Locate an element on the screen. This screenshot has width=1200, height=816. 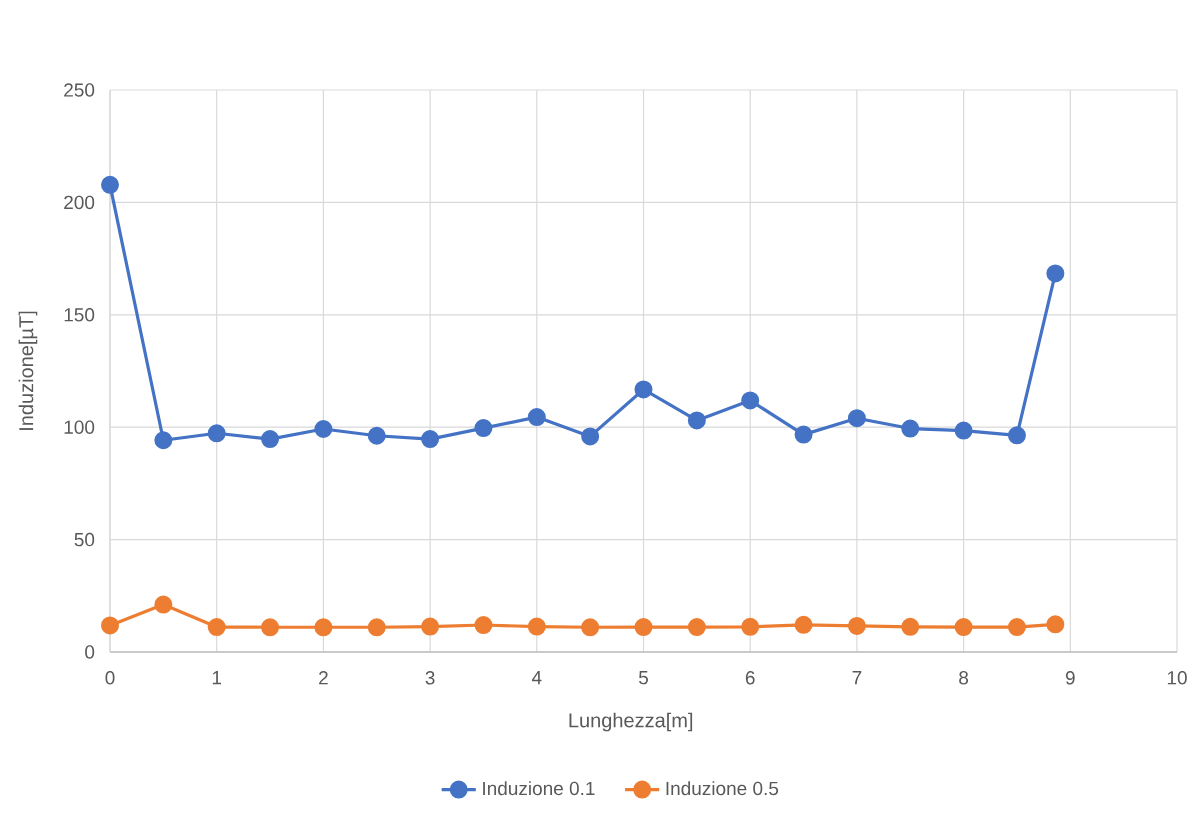
x-tick-label: 8 is located at coordinates (964, 678).